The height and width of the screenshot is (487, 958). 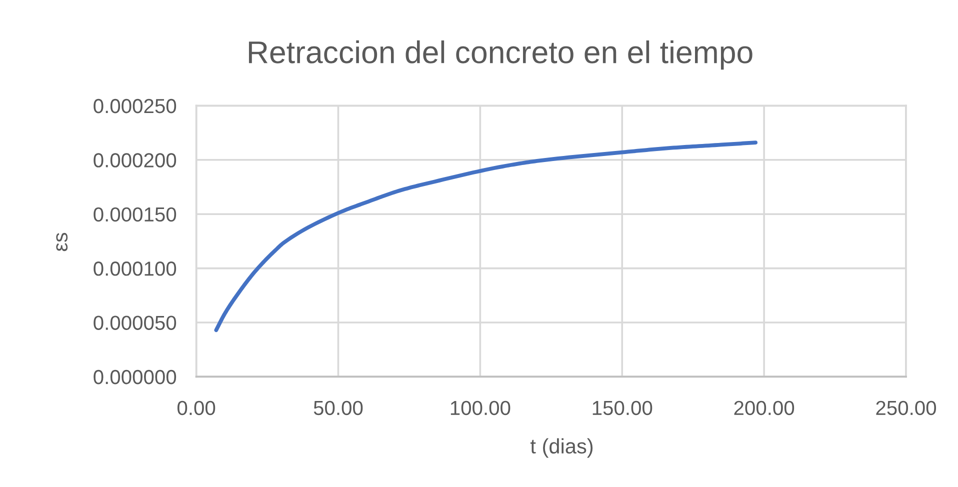 I want to click on y-tick-label: 0.000000, so click(x=135, y=377).